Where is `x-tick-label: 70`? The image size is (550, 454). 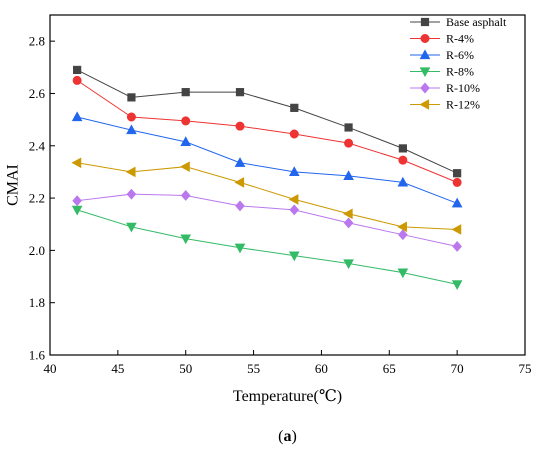 x-tick-label: 70 is located at coordinates (457, 368).